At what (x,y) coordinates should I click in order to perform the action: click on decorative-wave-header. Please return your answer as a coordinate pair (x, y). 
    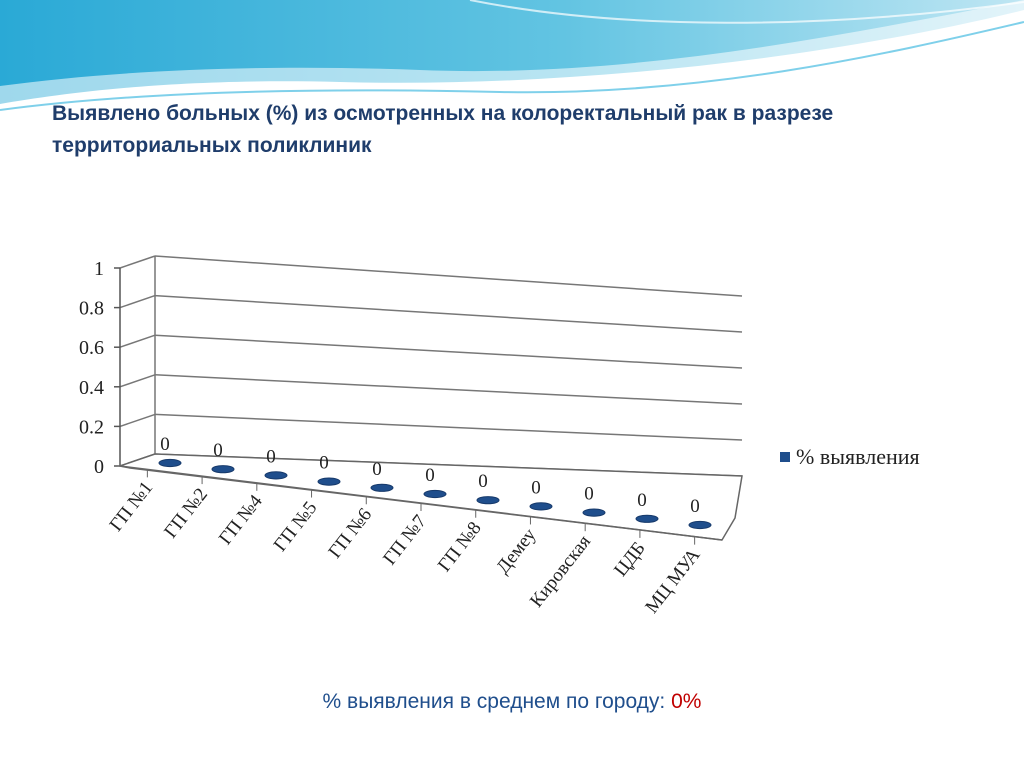
    Looking at the image, I should click on (512, 56).